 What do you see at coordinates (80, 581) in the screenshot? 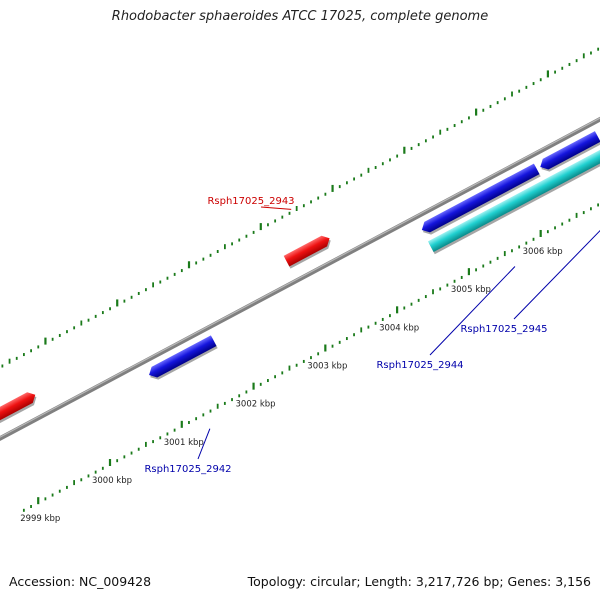
I see `accession-text: Accession: NC_009428` at bounding box center [80, 581].